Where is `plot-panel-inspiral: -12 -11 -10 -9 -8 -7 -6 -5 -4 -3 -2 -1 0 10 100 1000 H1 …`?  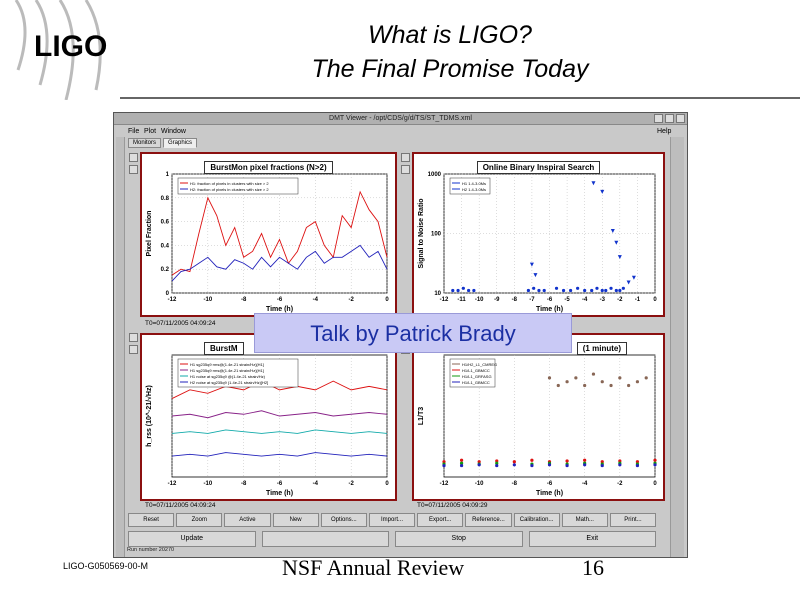 plot-panel-inspiral: -12 -11 -10 -9 -8 -7 -6 -5 -4 -3 -2 -1 0 10 100 1000 H1 … is located at coordinates (538, 234).